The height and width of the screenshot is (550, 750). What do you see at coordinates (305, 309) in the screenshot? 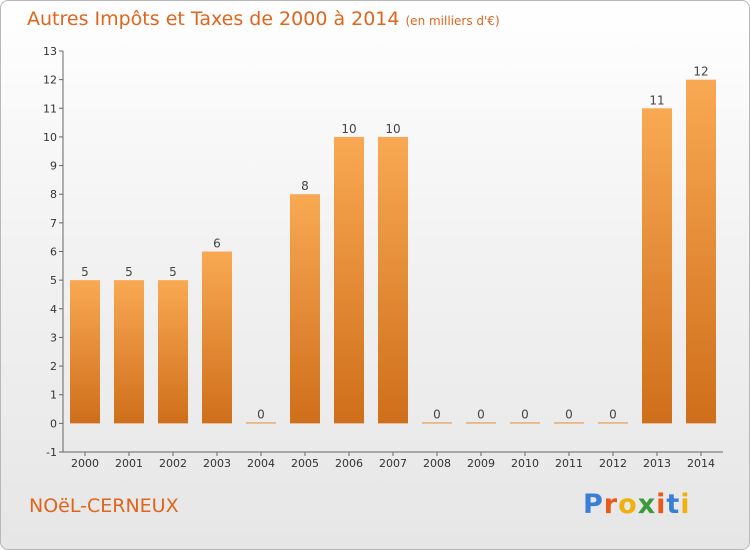
I see `bar-2005` at bounding box center [305, 309].